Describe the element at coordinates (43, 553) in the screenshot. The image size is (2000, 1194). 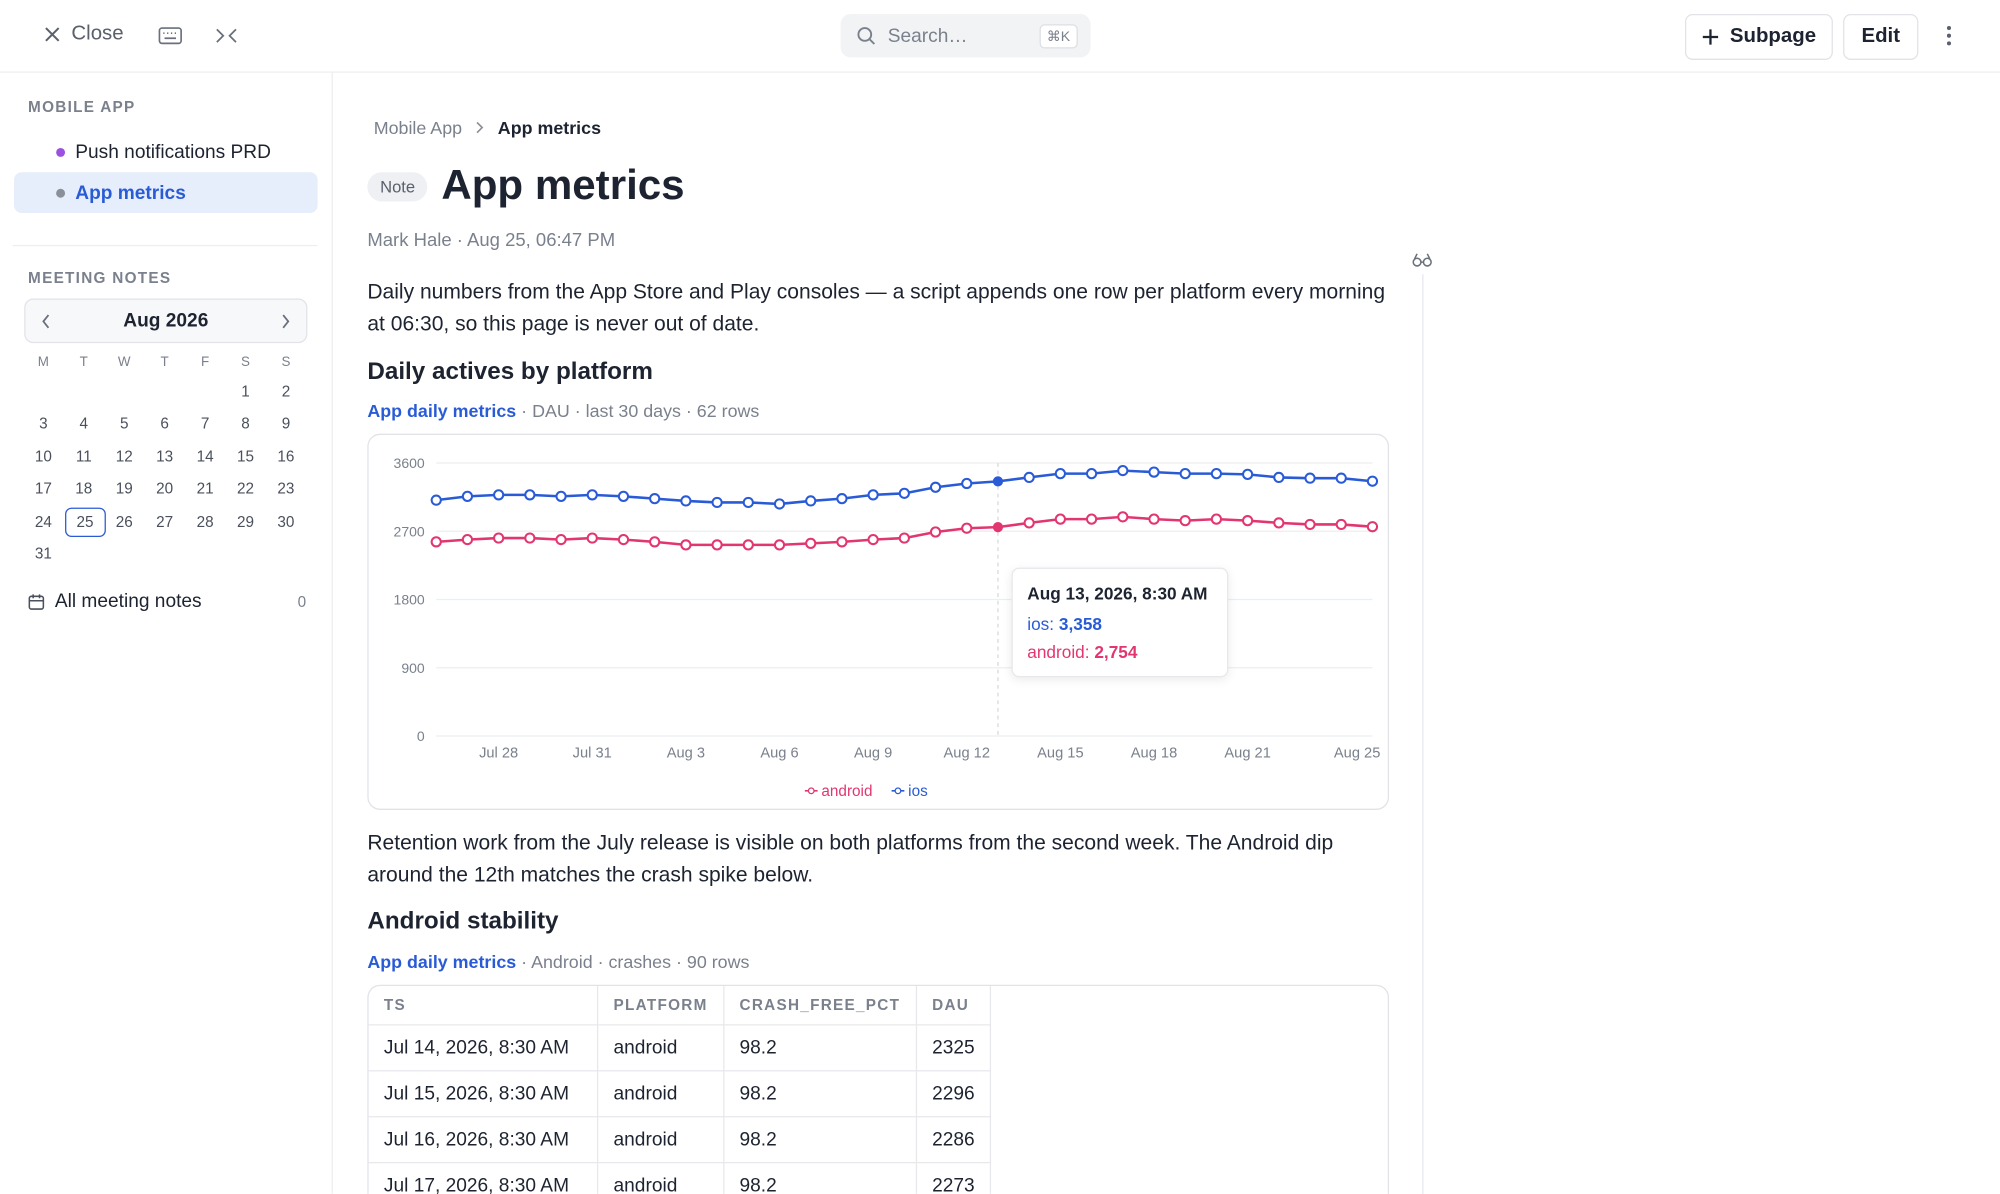
I see `calendar-day: 31` at that location.